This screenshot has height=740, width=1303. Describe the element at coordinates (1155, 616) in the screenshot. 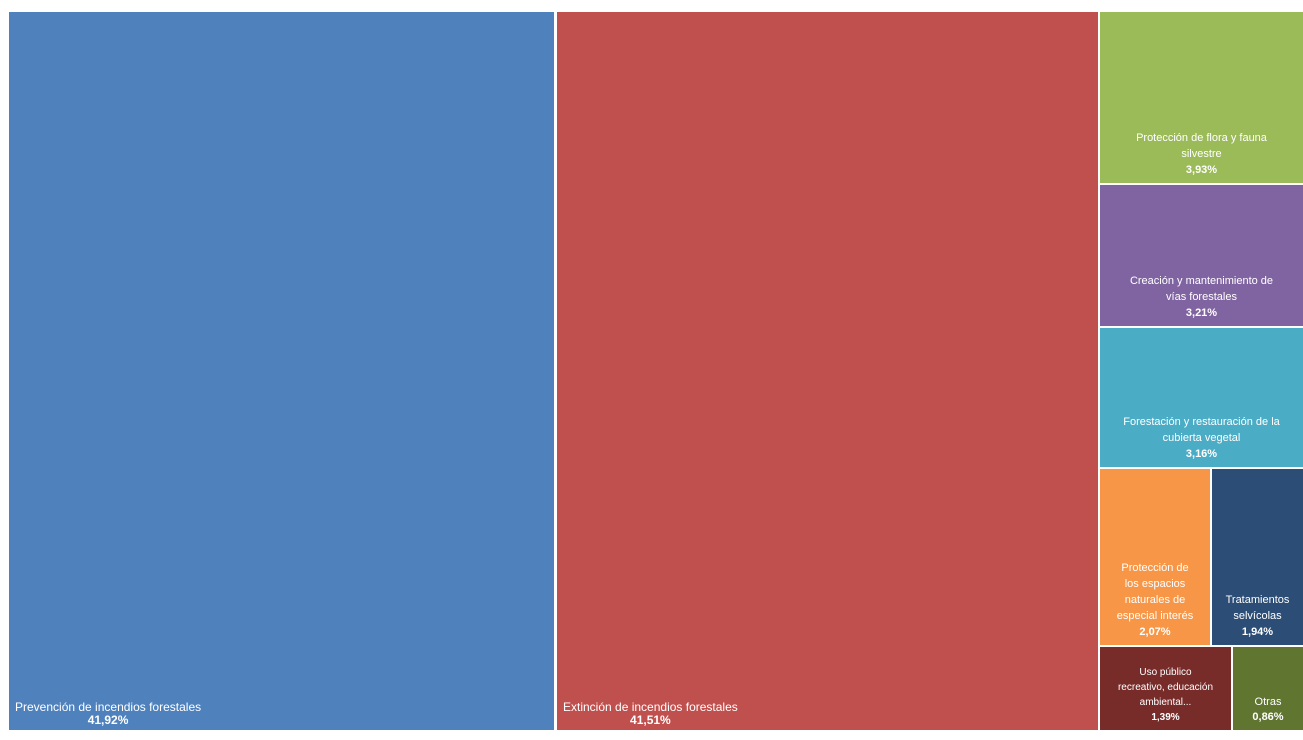

I see `tile-label-espacios: especial interés` at that location.